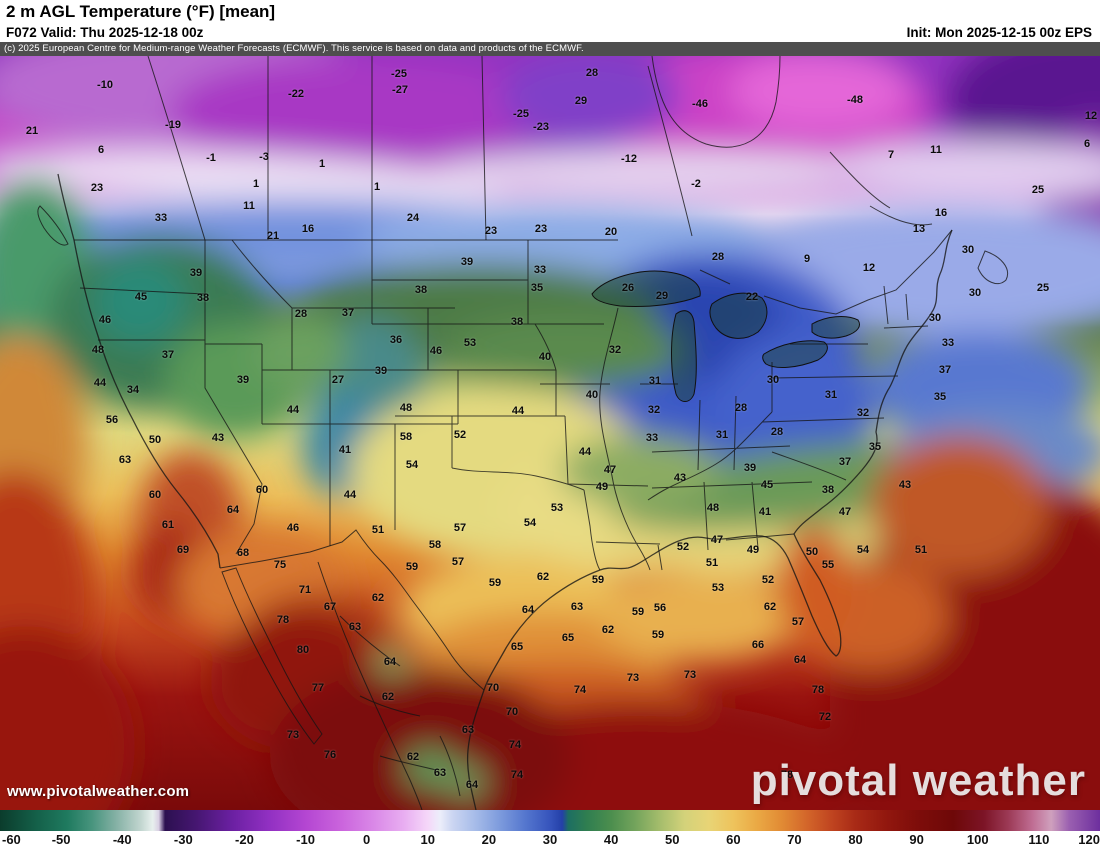 The image size is (1100, 850). I want to click on temp-value-label: 29, so click(581, 101).